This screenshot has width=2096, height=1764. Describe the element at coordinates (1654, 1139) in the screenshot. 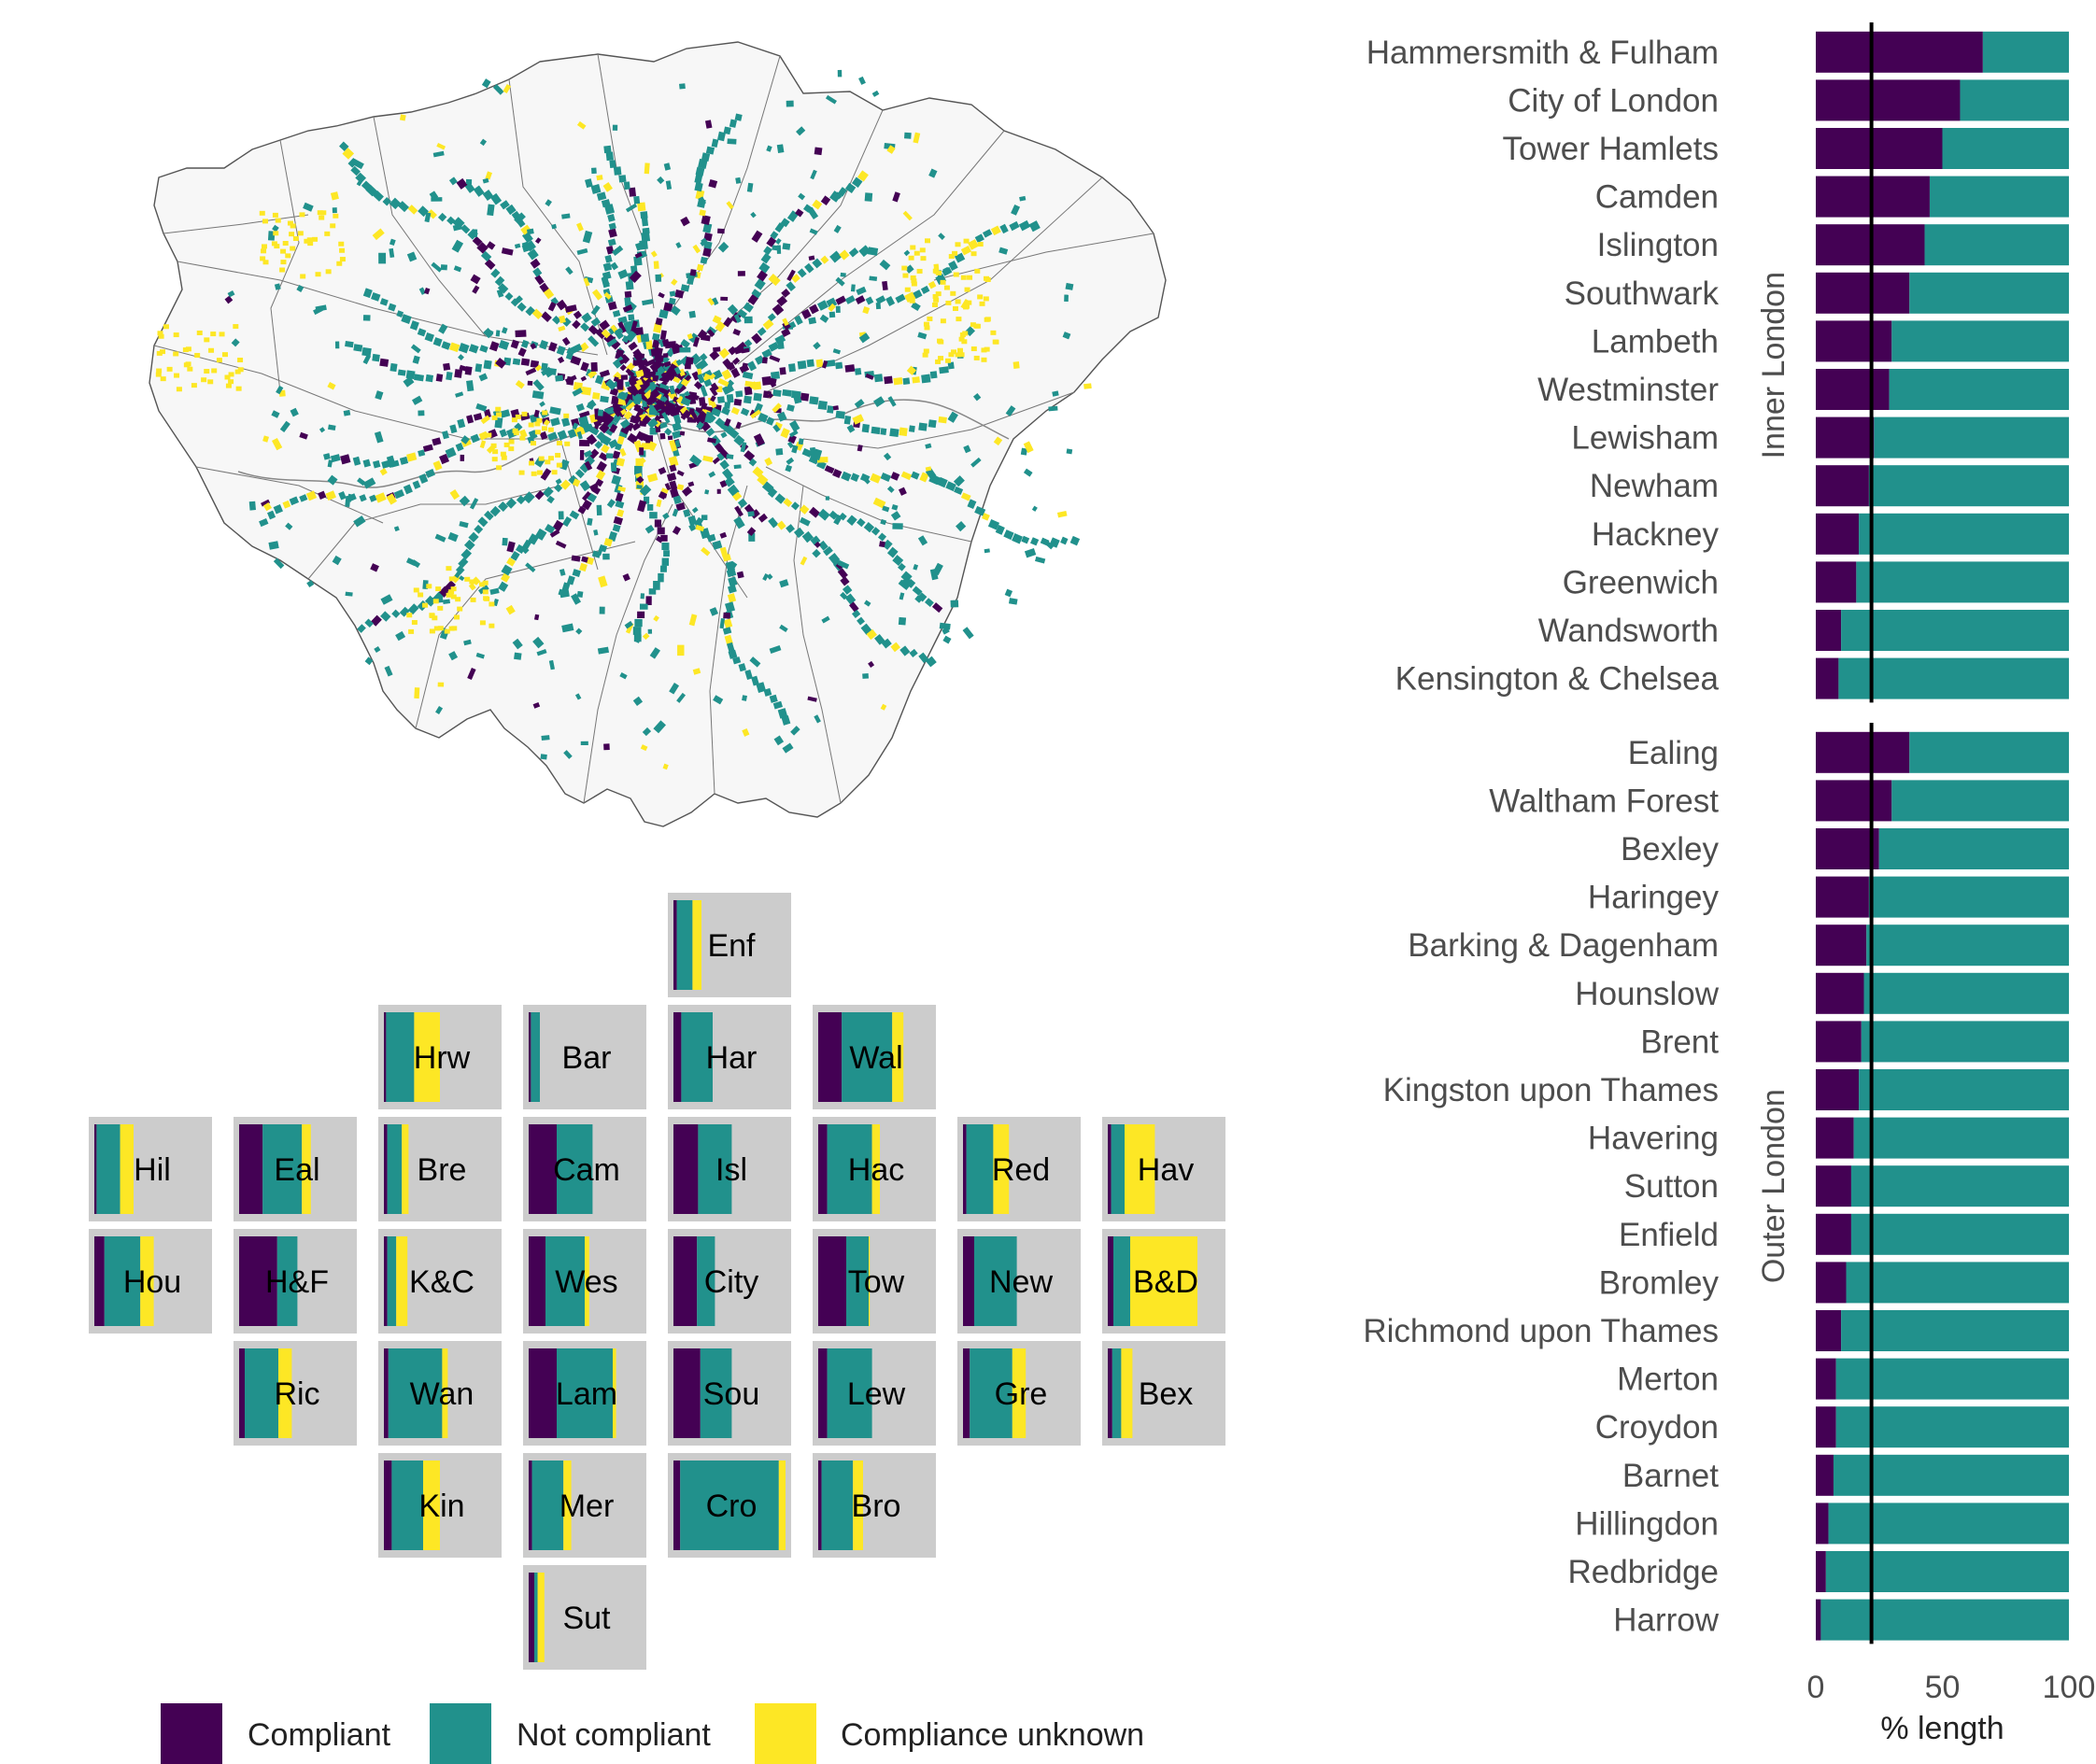

I see `bar-category-label: Havering` at that location.